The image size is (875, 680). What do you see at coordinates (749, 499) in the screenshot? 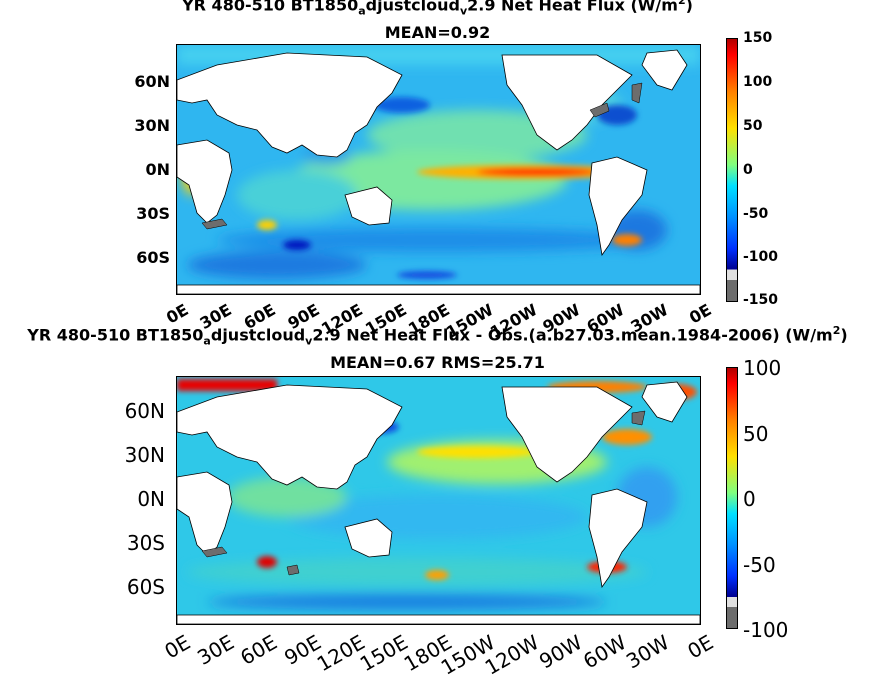
I see `panel2-colorbar-label: 0` at bounding box center [749, 499].